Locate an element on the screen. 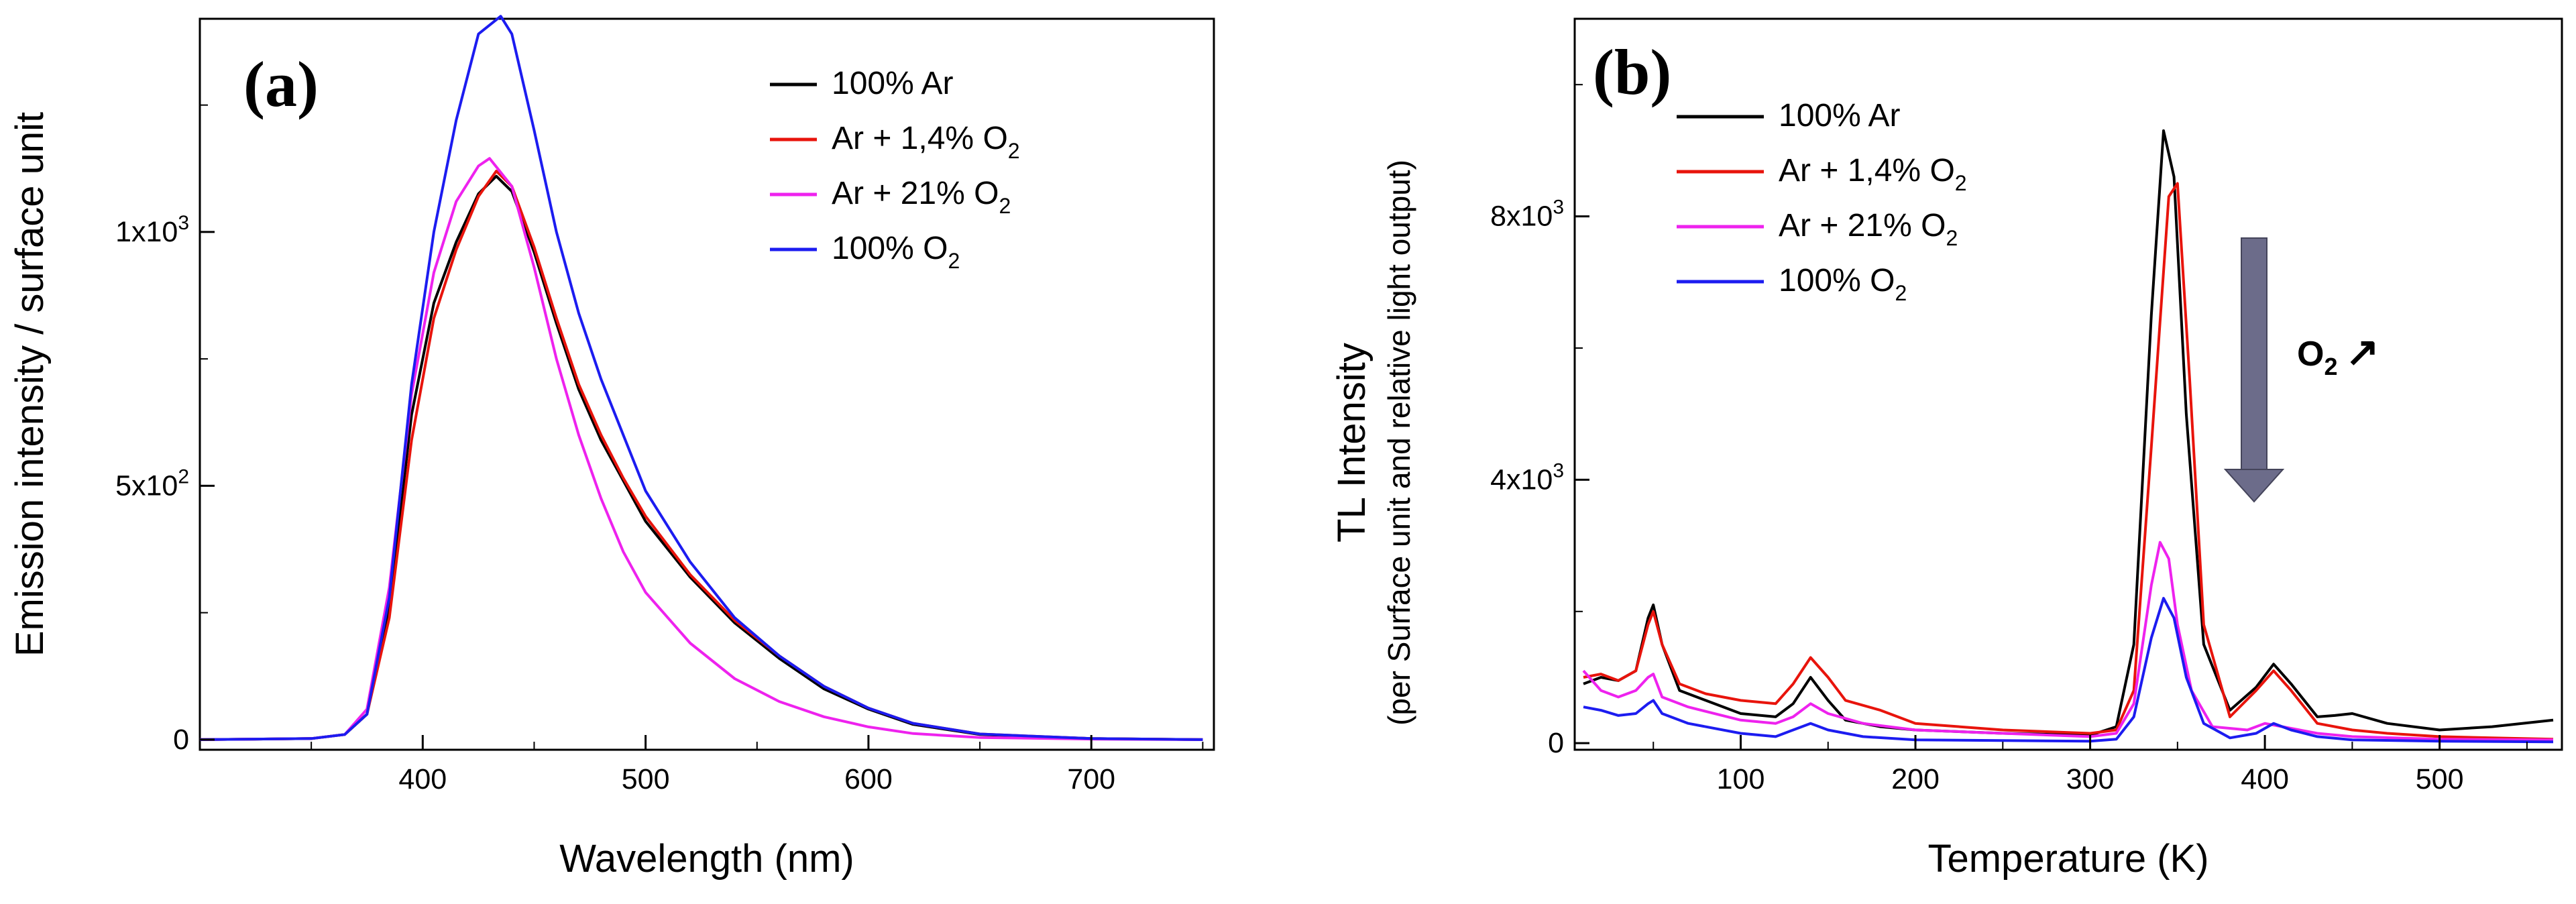 The width and height of the screenshot is (2576, 904). o2-arrow-annotation: O2 ↗ is located at coordinates (2301, 370).